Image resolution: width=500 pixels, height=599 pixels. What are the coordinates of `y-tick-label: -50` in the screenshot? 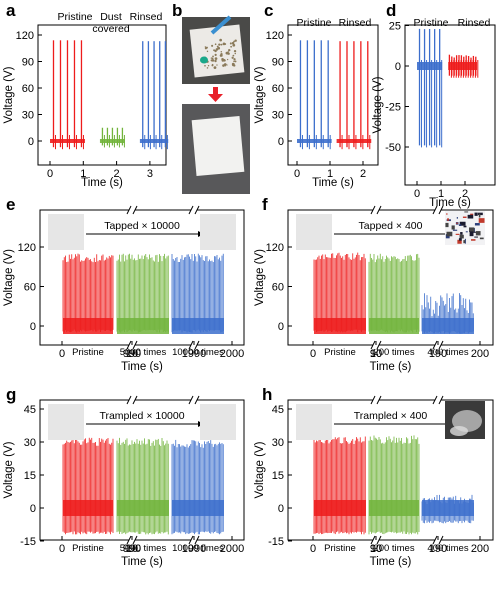 It's located at (393, 148).